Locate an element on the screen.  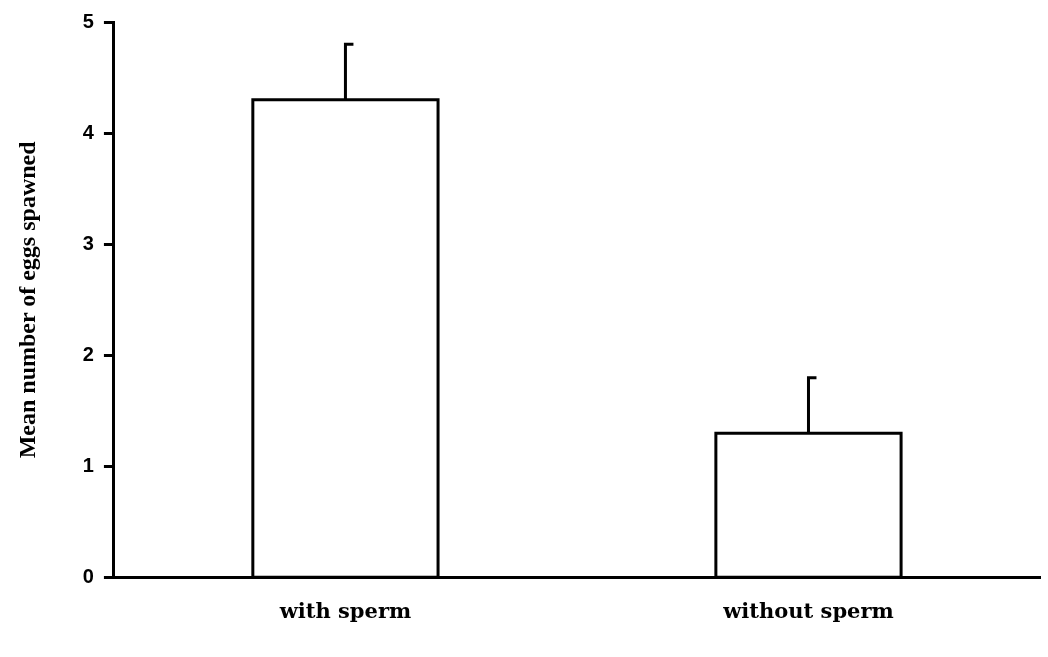
y-tick-label: 3 is located at coordinates (88, 242).